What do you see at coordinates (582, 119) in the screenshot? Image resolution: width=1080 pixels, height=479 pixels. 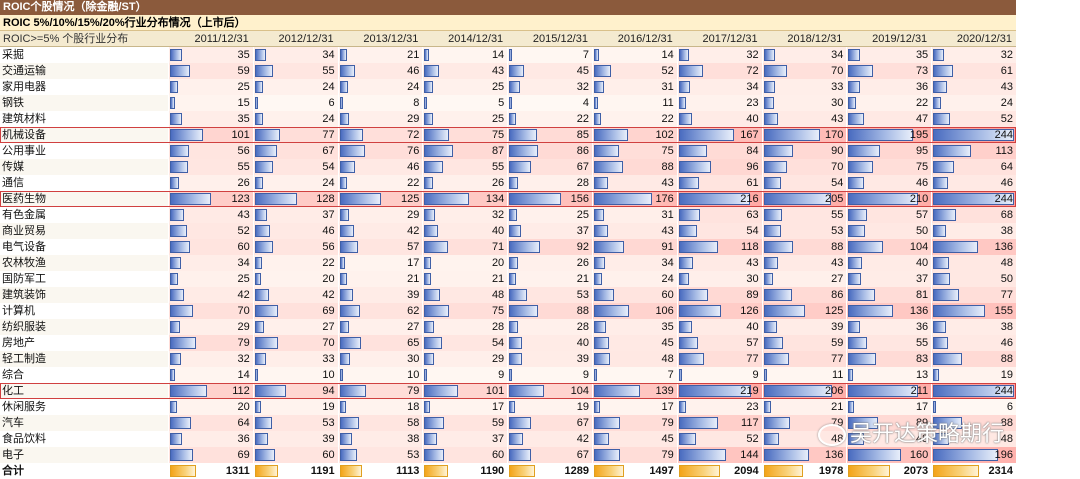 I see `value-label: 22` at bounding box center [582, 119].